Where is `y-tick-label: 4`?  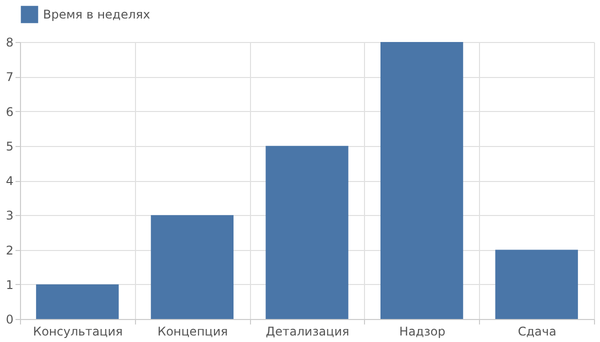
y-tick-label: 4 is located at coordinates (10, 181).